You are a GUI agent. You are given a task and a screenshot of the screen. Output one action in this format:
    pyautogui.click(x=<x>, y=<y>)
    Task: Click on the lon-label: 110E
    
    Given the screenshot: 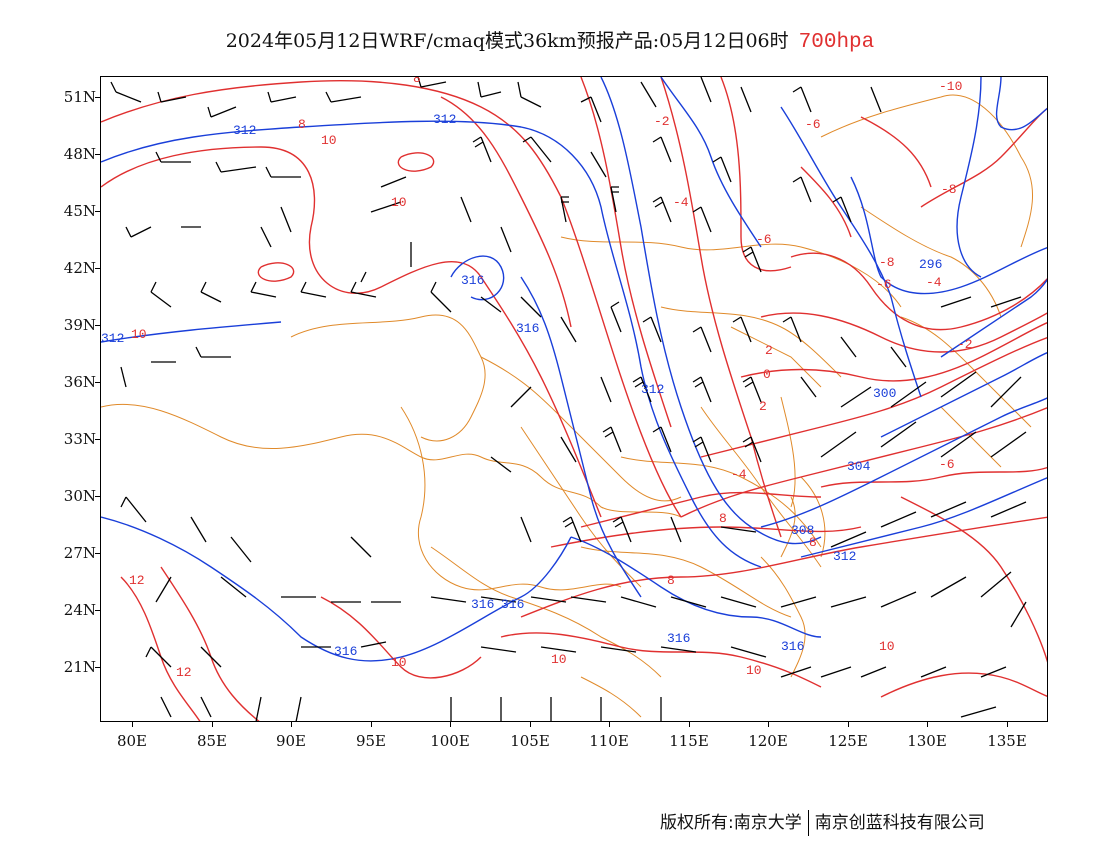 What is the action you would take?
    pyautogui.click(x=609, y=741)
    